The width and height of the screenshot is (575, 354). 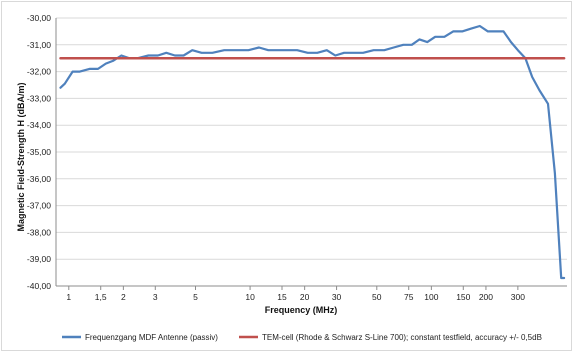 I want to click on legend-label: Frequenzgang MDF Antenne (passiv), so click(x=151, y=337).